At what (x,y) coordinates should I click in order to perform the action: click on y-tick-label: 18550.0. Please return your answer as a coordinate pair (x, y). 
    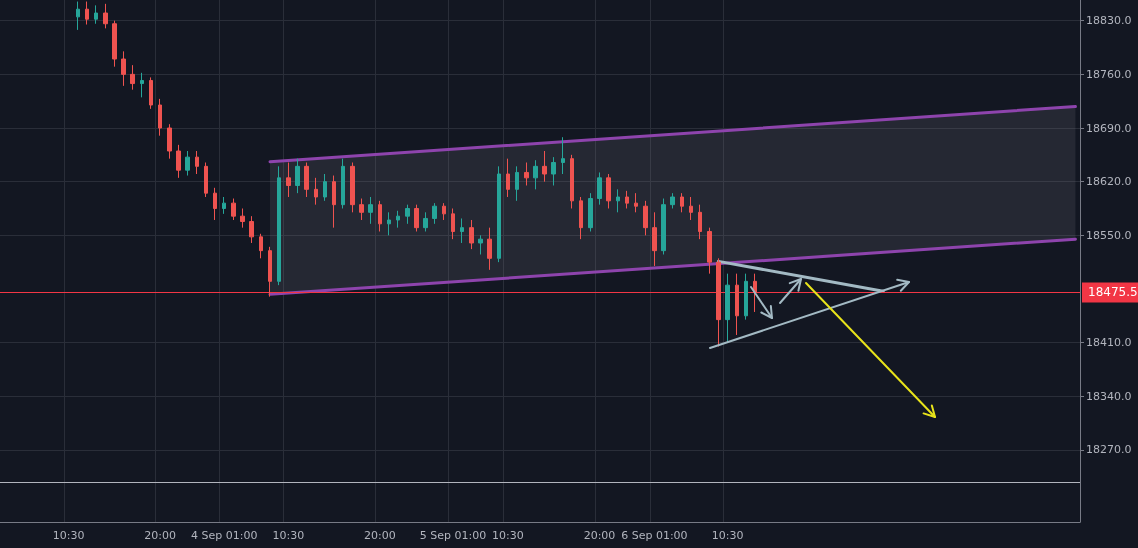
    Looking at the image, I should click on (1109, 235).